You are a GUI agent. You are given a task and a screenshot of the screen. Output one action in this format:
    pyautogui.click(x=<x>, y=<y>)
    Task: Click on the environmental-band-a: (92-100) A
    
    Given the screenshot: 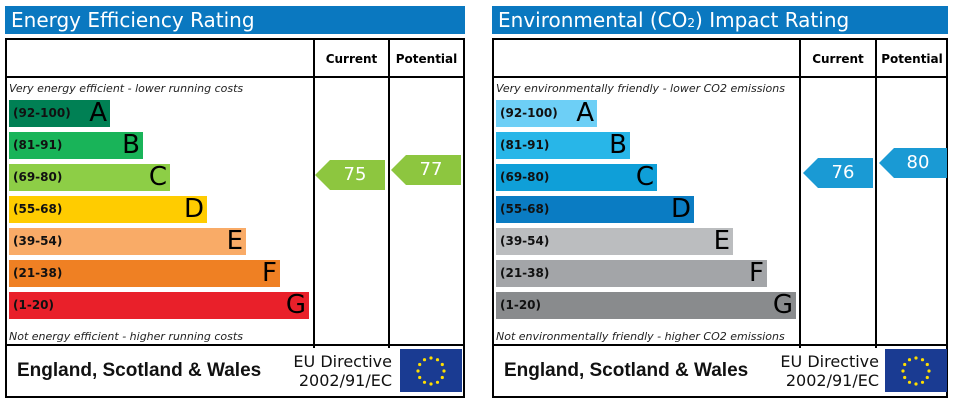 What is the action you would take?
    pyautogui.click(x=546, y=113)
    